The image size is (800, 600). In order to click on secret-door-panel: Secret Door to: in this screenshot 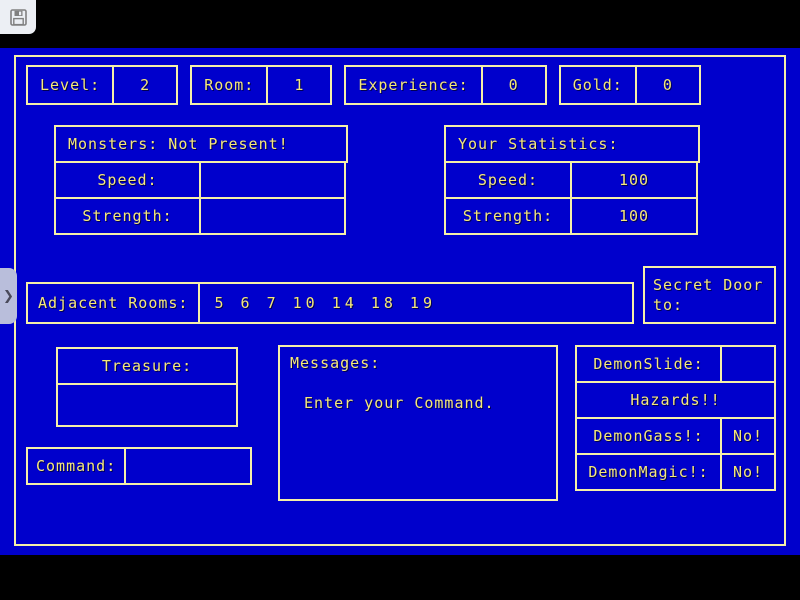, I will do `click(709, 295)`.